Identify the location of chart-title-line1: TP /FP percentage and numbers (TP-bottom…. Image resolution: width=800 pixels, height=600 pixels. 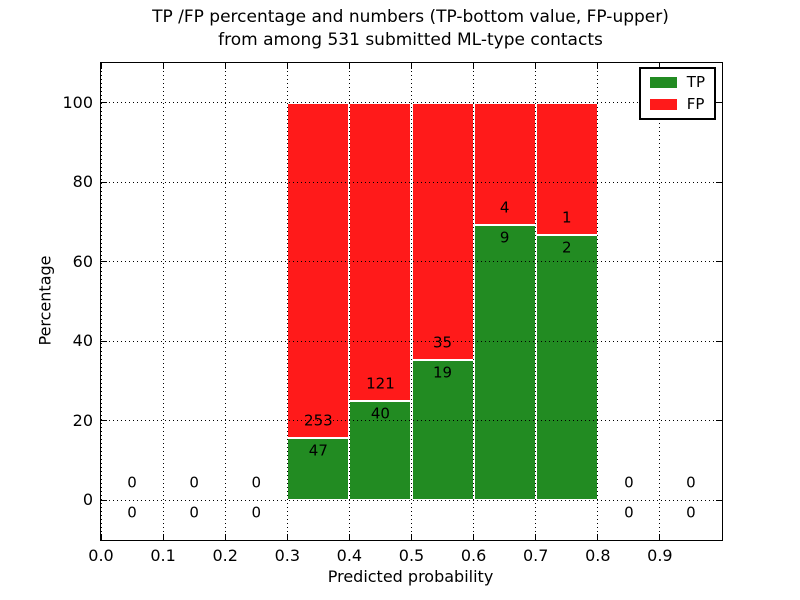
(410, 17).